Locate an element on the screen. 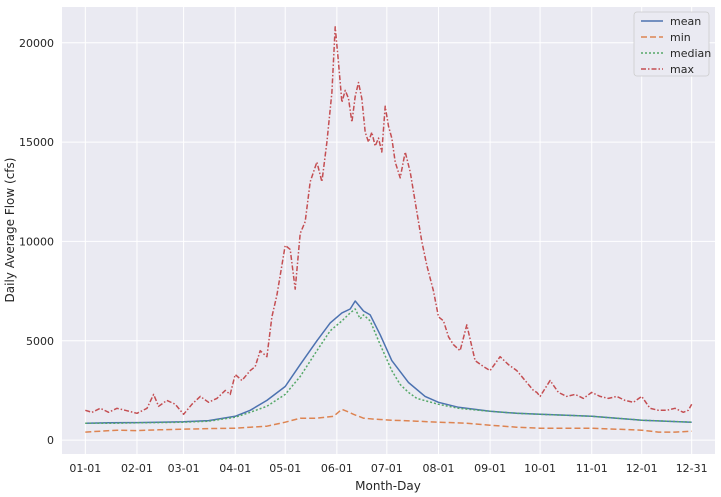  y-tick-label: 10000 is located at coordinates (36, 241).